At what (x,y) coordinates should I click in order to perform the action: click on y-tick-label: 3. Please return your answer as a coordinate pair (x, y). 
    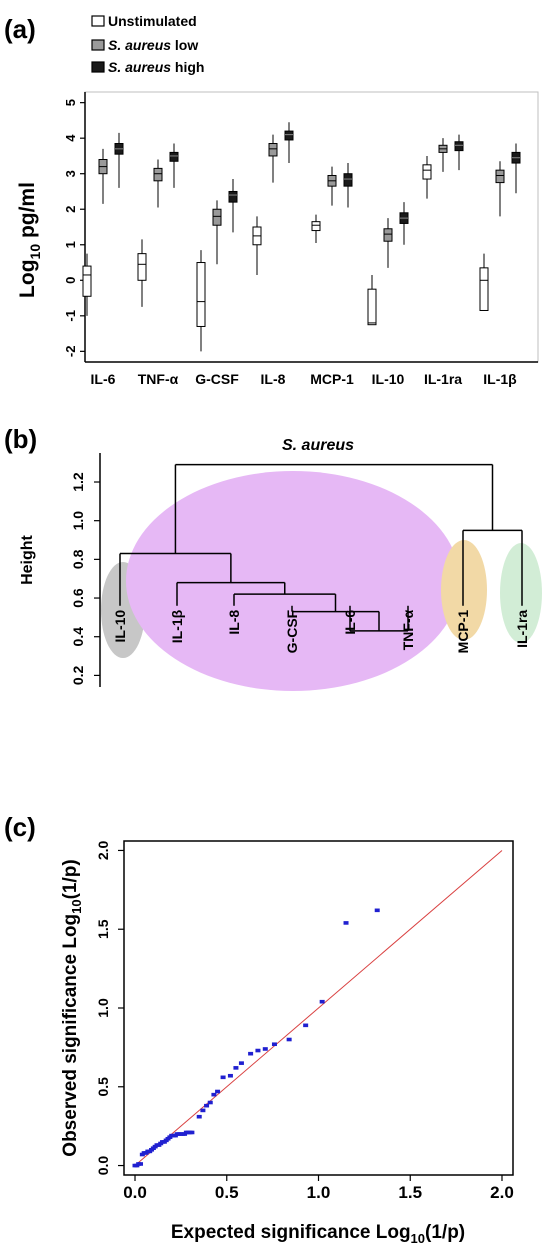
    Looking at the image, I should click on (70, 173).